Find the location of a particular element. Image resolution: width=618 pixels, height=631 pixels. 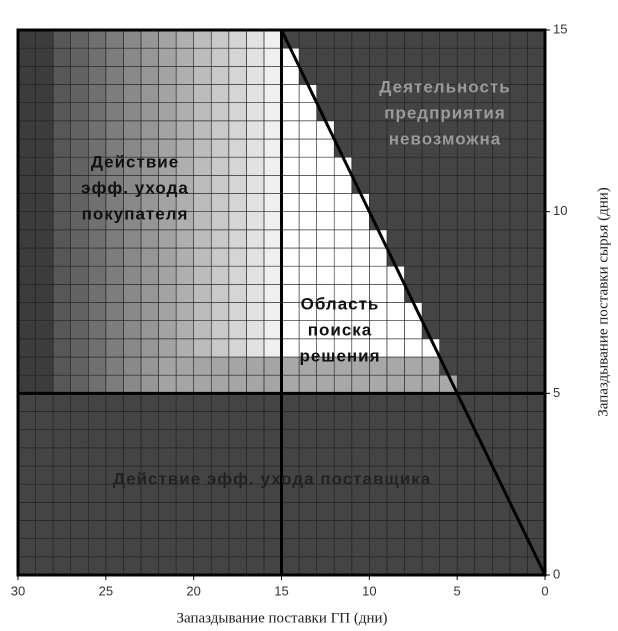

y-tick-label: 15 is located at coordinates (560, 28).